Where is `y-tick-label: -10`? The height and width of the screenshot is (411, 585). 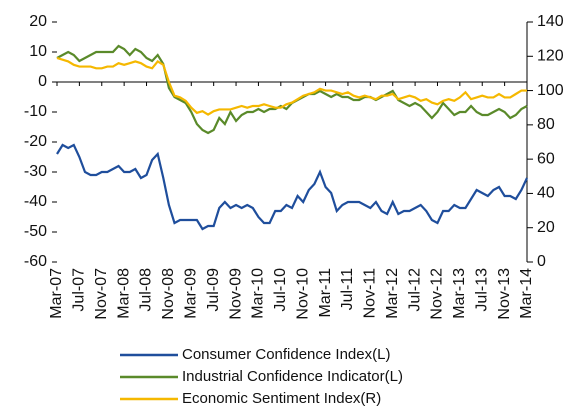
y-tick-label: -10 is located at coordinates (35, 111).